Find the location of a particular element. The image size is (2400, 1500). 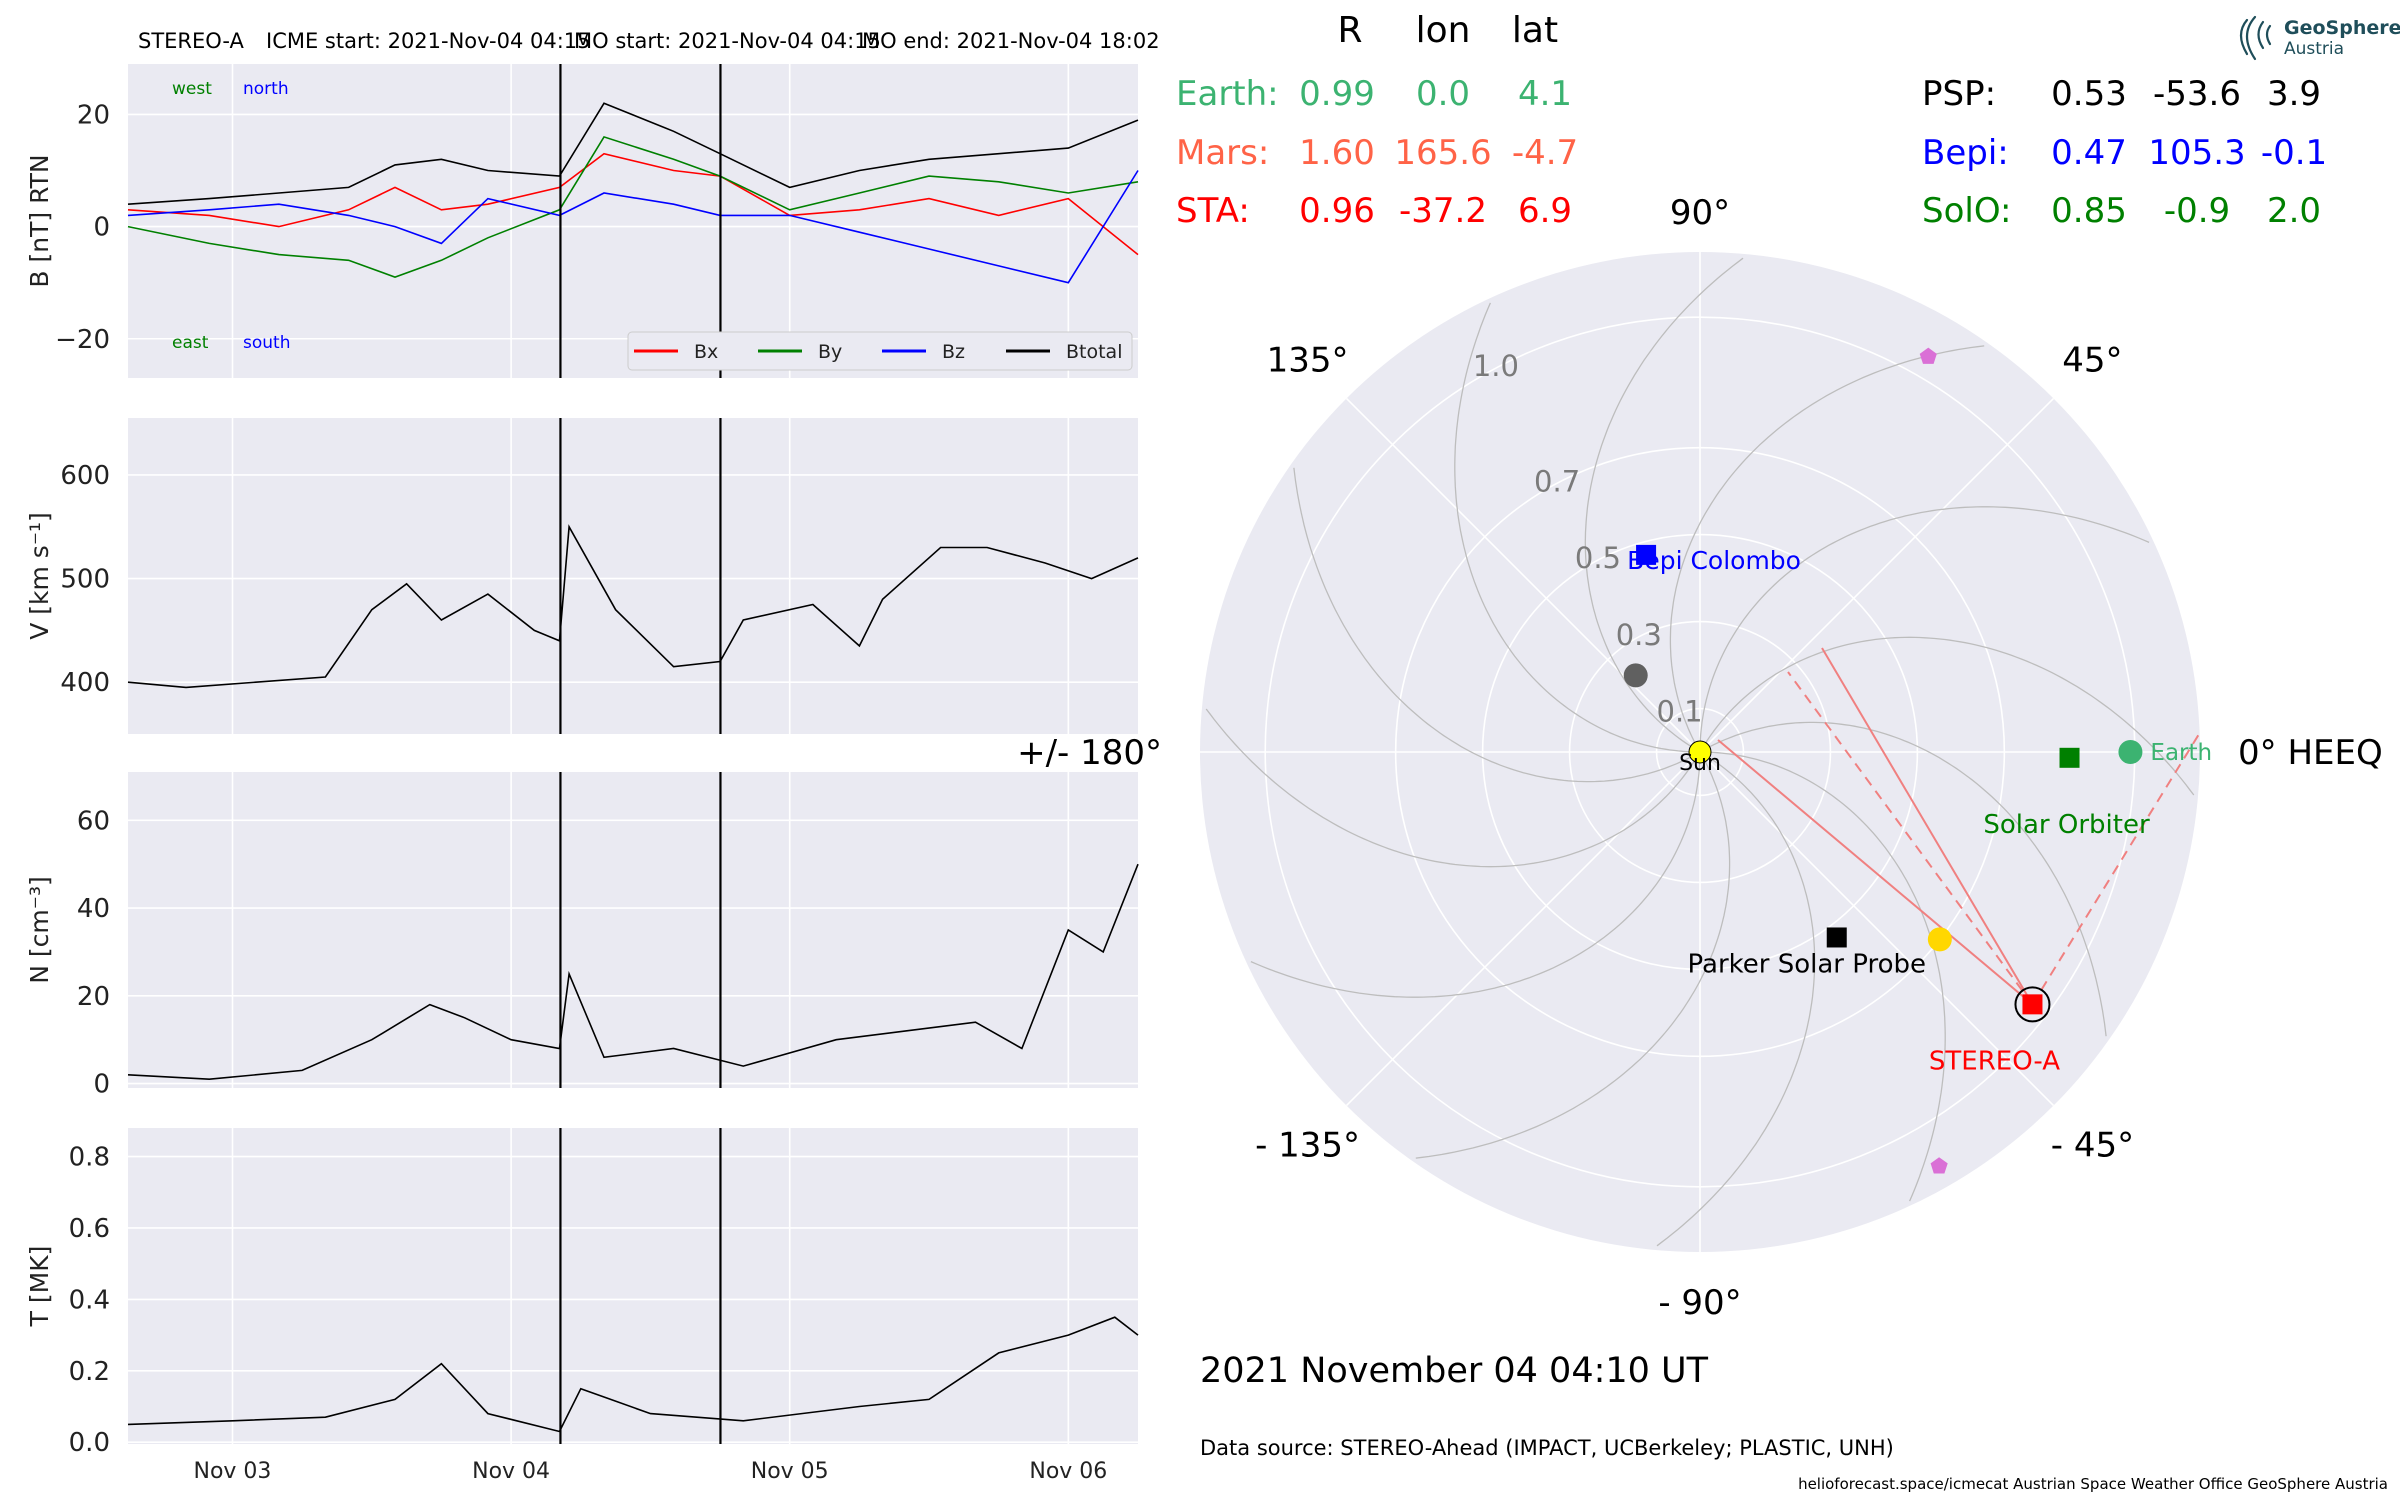

object-label-bepi-colombo: Bepi Colombo is located at coordinates (1714, 560).